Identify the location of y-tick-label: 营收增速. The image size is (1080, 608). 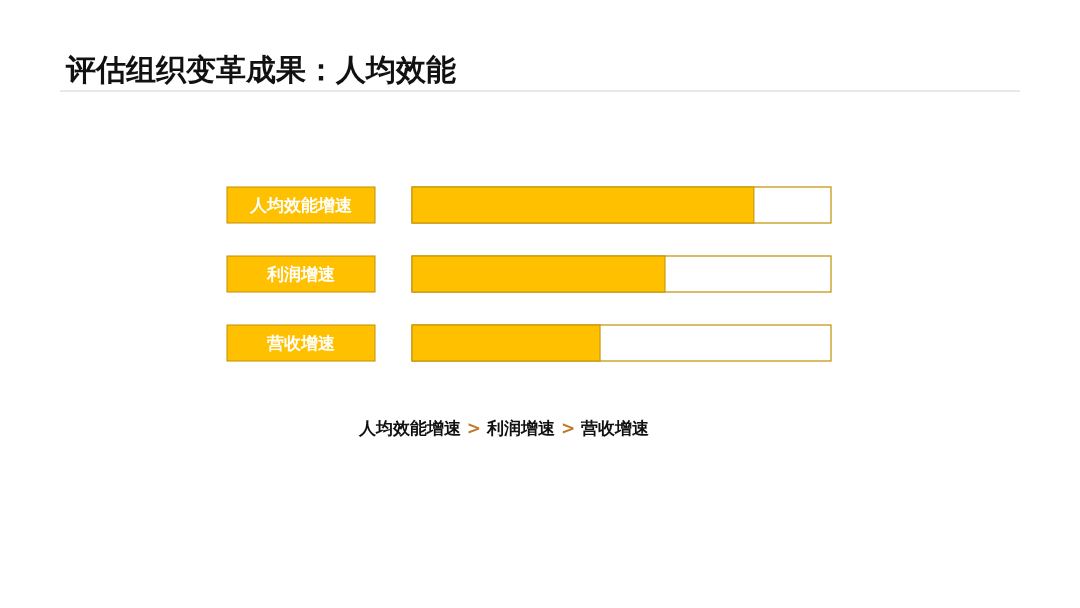
(300, 342).